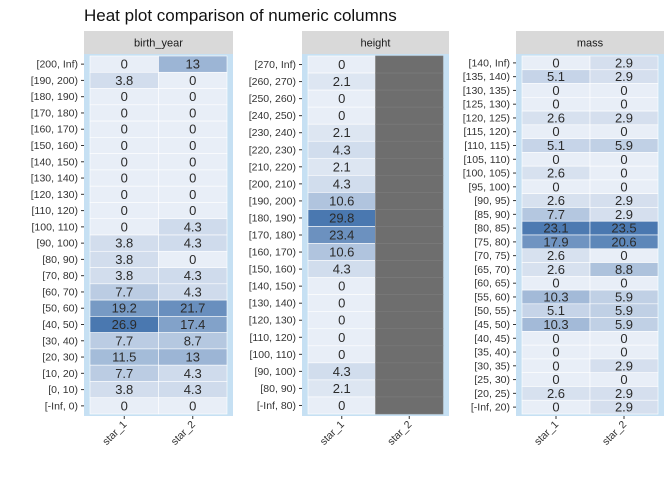 Image resolution: width=672 pixels, height=480 pixels. What do you see at coordinates (492, 215) in the screenshot?
I see `y-tick-label-mass: [85, 90)` at bounding box center [492, 215].